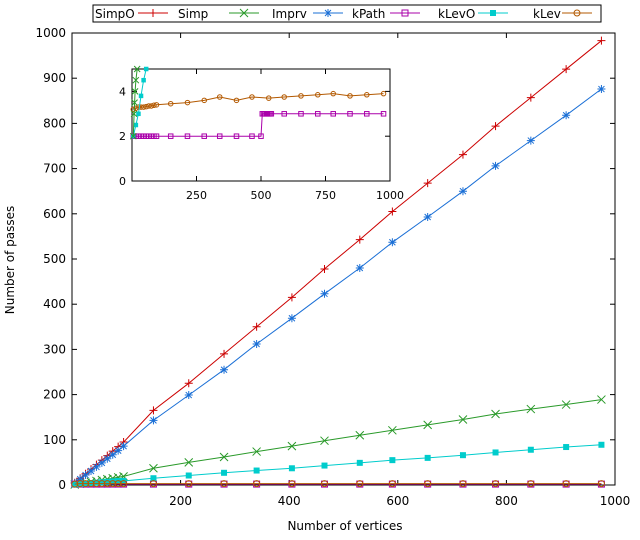 The image size is (640, 540). Describe the element at coordinates (54, 214) in the screenshot. I see `main-y-tick-label: 600` at that location.